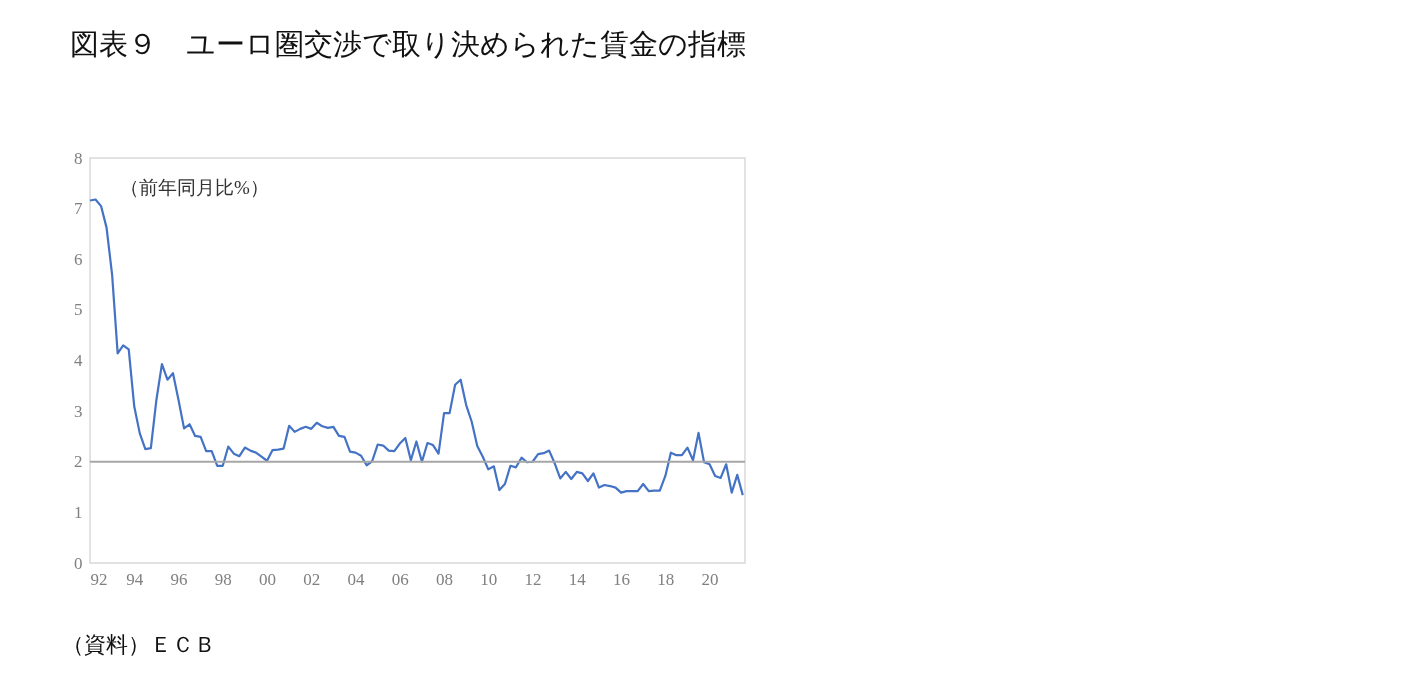  Describe the element at coordinates (179, 579) in the screenshot. I see `x-tick-label: 96` at that location.